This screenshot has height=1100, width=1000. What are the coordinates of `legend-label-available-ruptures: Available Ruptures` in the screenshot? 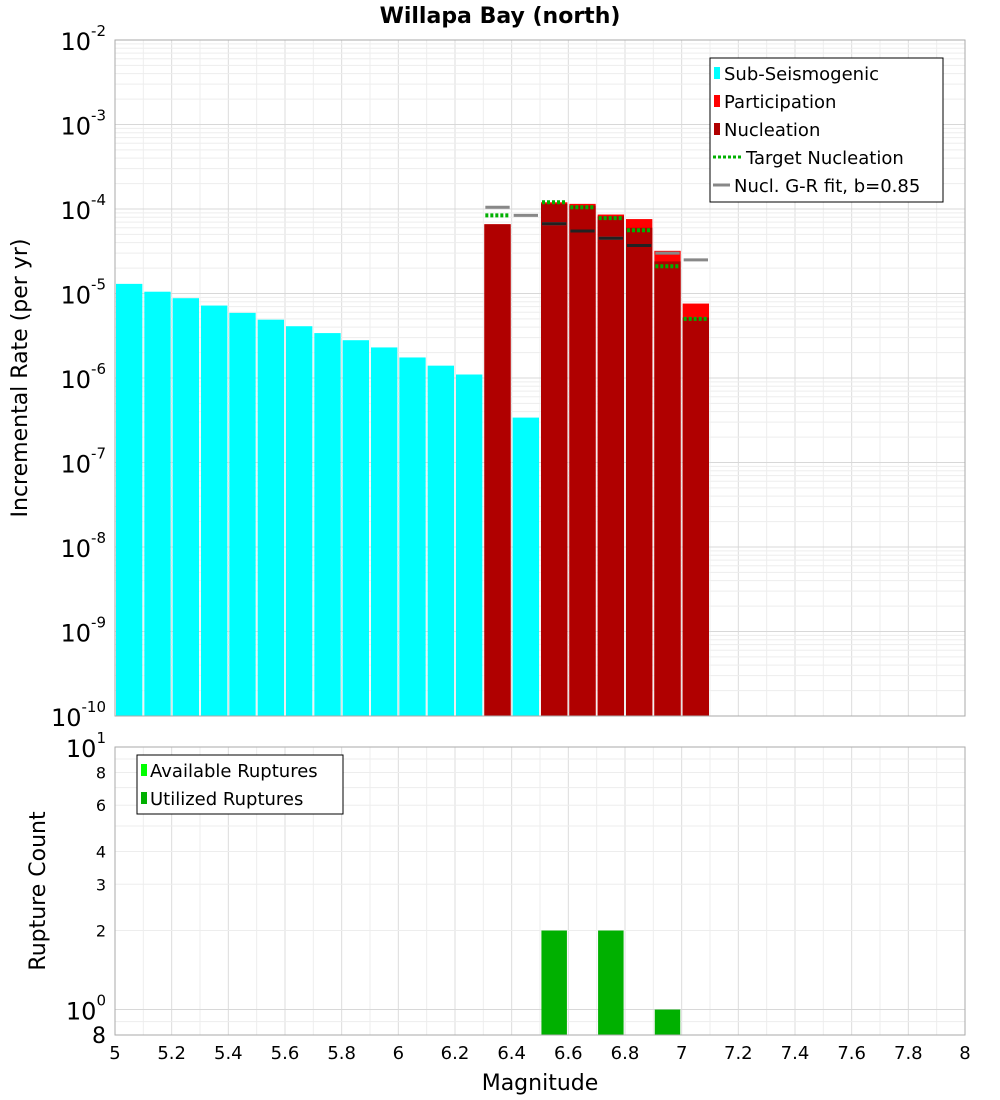 It's located at (234, 771).